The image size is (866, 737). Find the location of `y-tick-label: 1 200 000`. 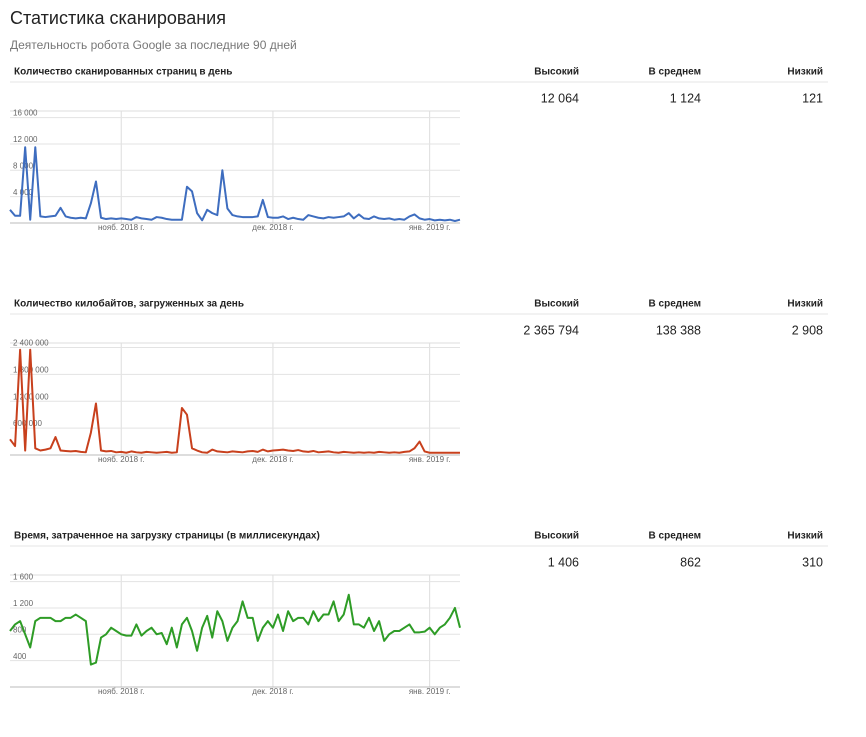

y-tick-label: 1 200 000 is located at coordinates (31, 396).